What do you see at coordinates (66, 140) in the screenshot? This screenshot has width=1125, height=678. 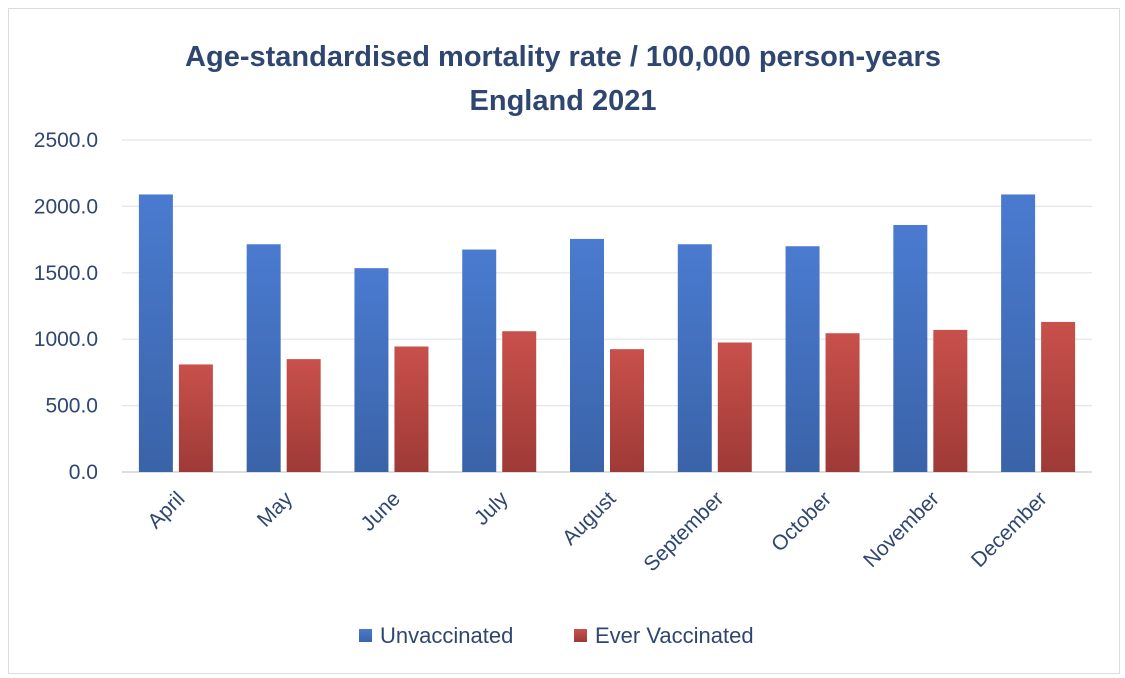 I see `y-tick-label: 2500.0` at bounding box center [66, 140].